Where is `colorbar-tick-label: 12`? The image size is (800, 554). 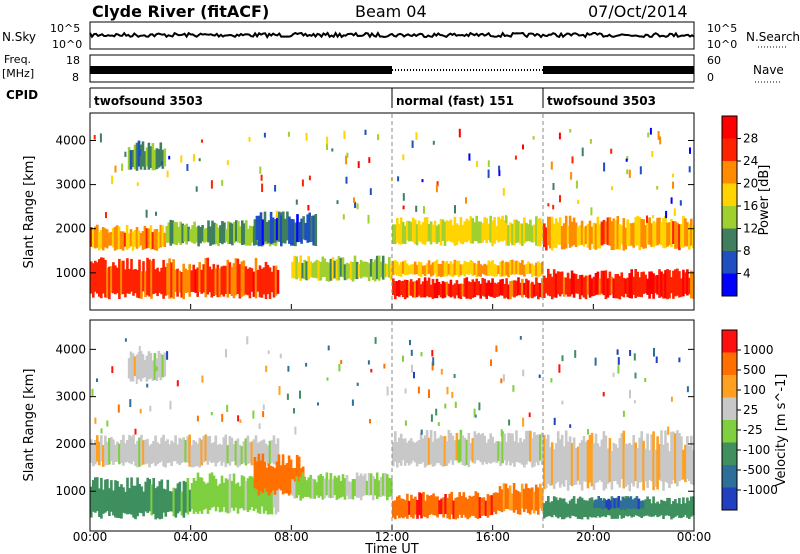 colorbar-tick-label: 12 is located at coordinates (750, 229).